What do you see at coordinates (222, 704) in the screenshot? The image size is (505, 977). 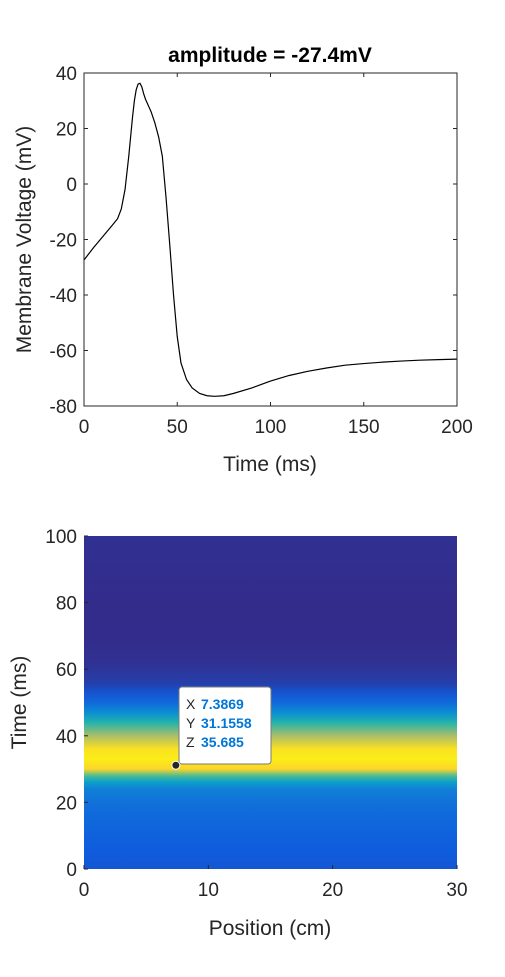 I see `datatip-x-value: 7.3869` at bounding box center [222, 704].